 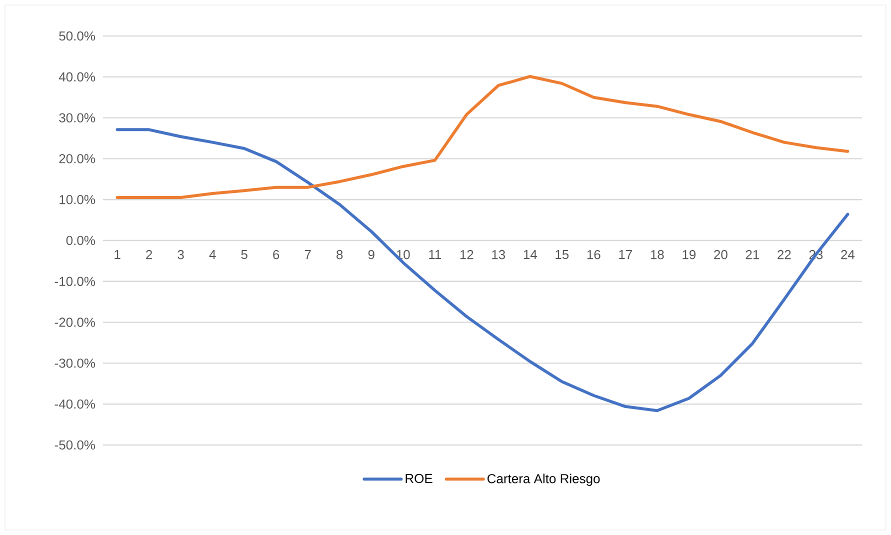 What do you see at coordinates (419, 479) in the screenshot?
I see `legend-label: ROE` at bounding box center [419, 479].